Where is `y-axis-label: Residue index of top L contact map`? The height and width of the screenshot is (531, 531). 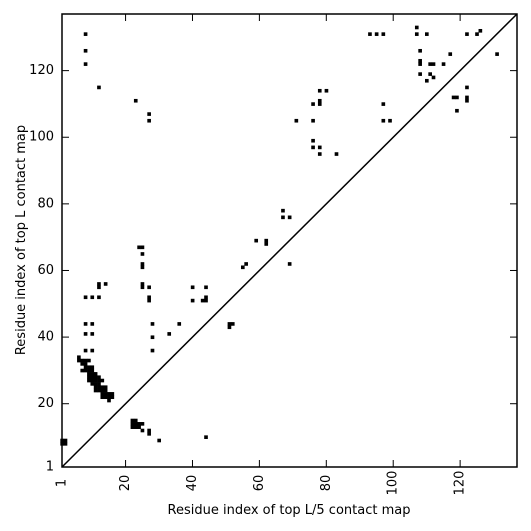 y-axis-label: Residue index of top L contact map is located at coordinates (21, 240).